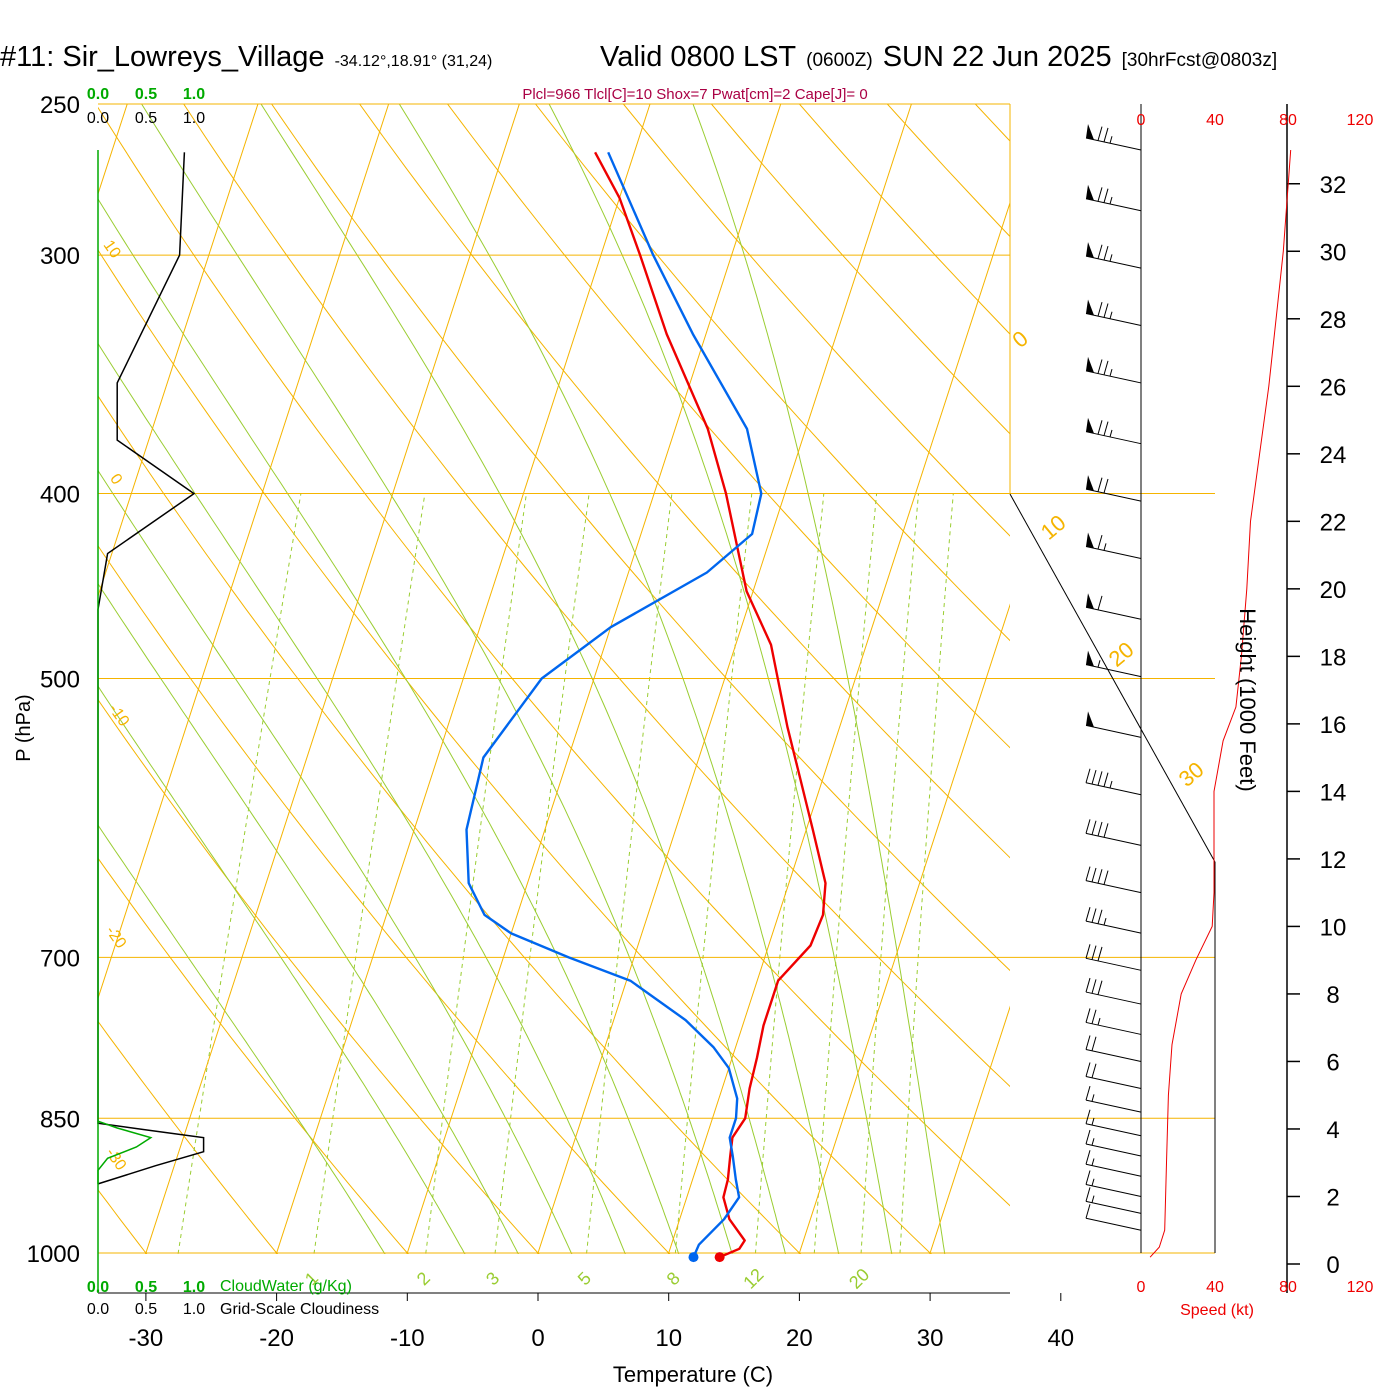 This screenshot has height=1400, width=1400. Describe the element at coordinates (1333, 387) in the screenshot. I see `height-tick-label: 26` at that location.